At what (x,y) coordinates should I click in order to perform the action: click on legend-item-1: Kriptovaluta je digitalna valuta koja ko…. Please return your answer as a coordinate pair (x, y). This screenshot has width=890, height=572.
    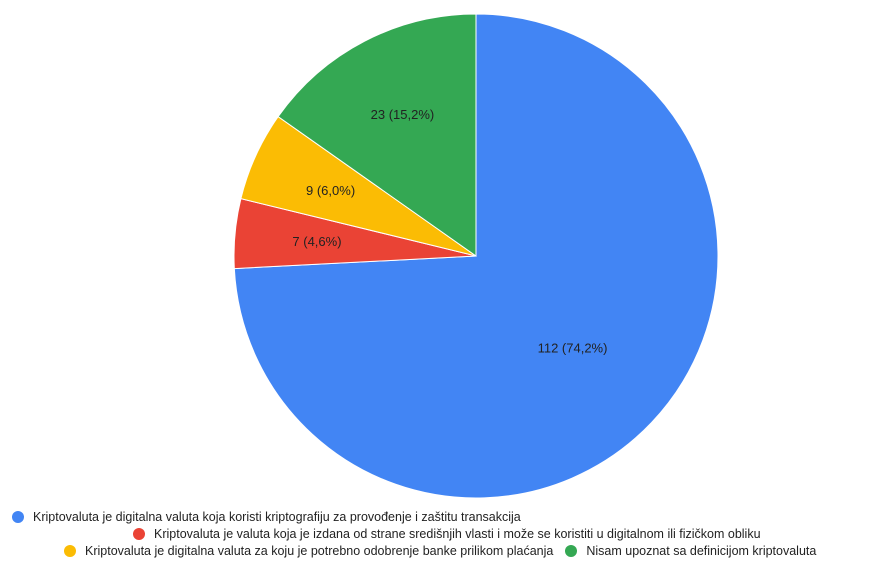
    Looking at the image, I should click on (266, 517).